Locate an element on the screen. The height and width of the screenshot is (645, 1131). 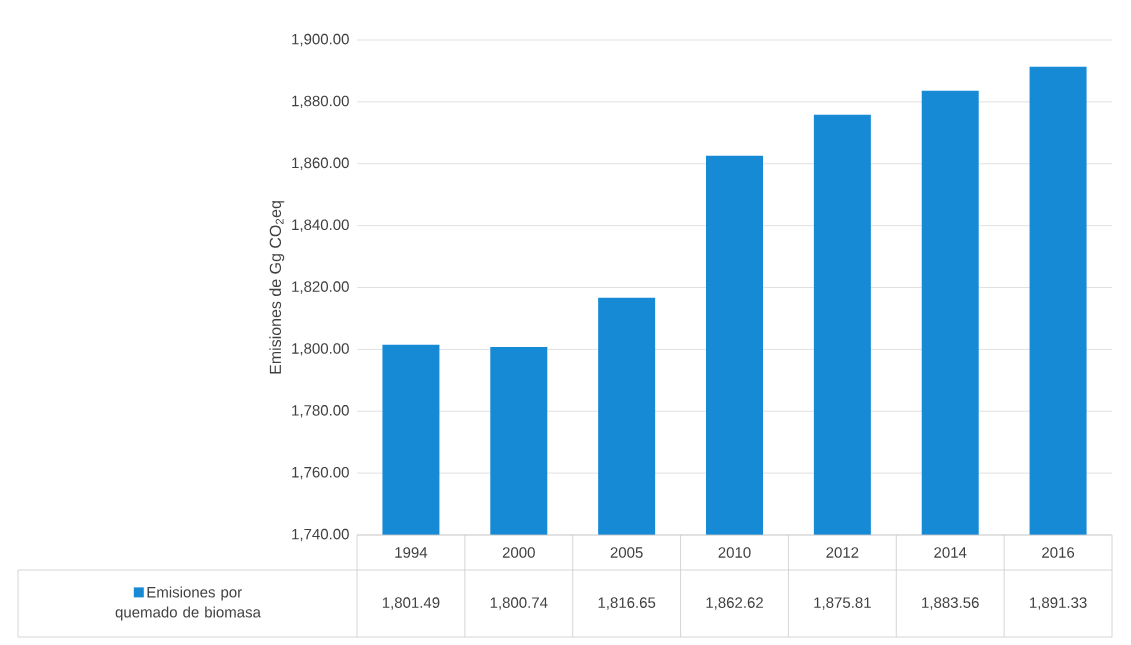
y-tick-label: 1,880.00 is located at coordinates (320, 102).